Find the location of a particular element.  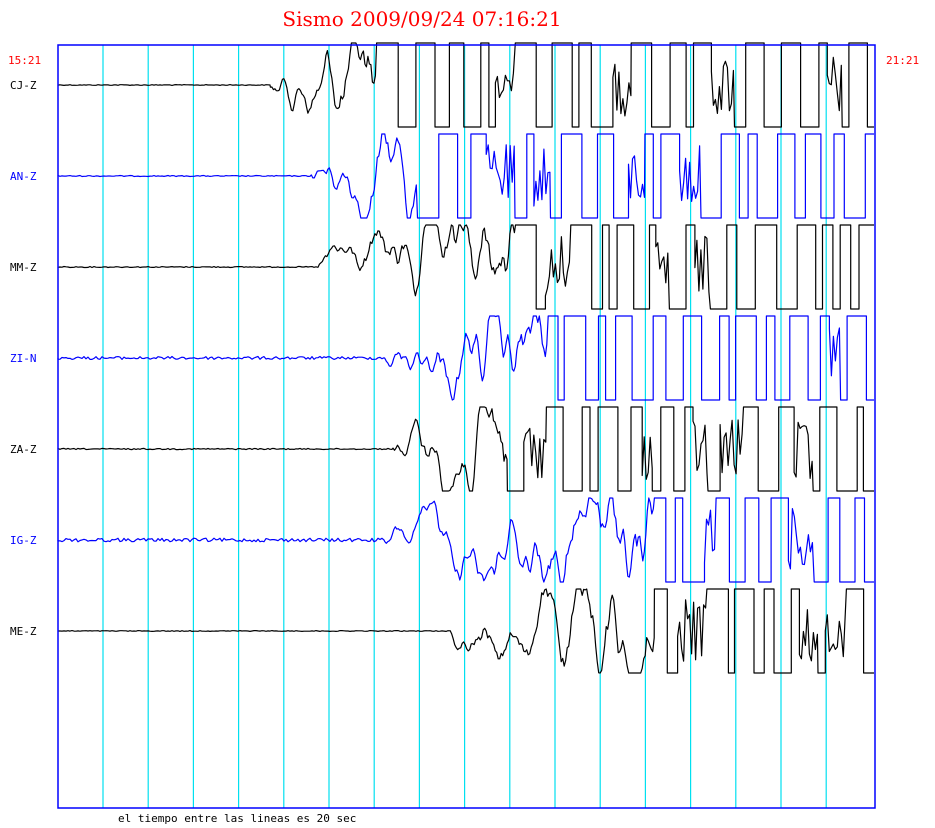

time-end-label: 21:21 is located at coordinates (902, 60).